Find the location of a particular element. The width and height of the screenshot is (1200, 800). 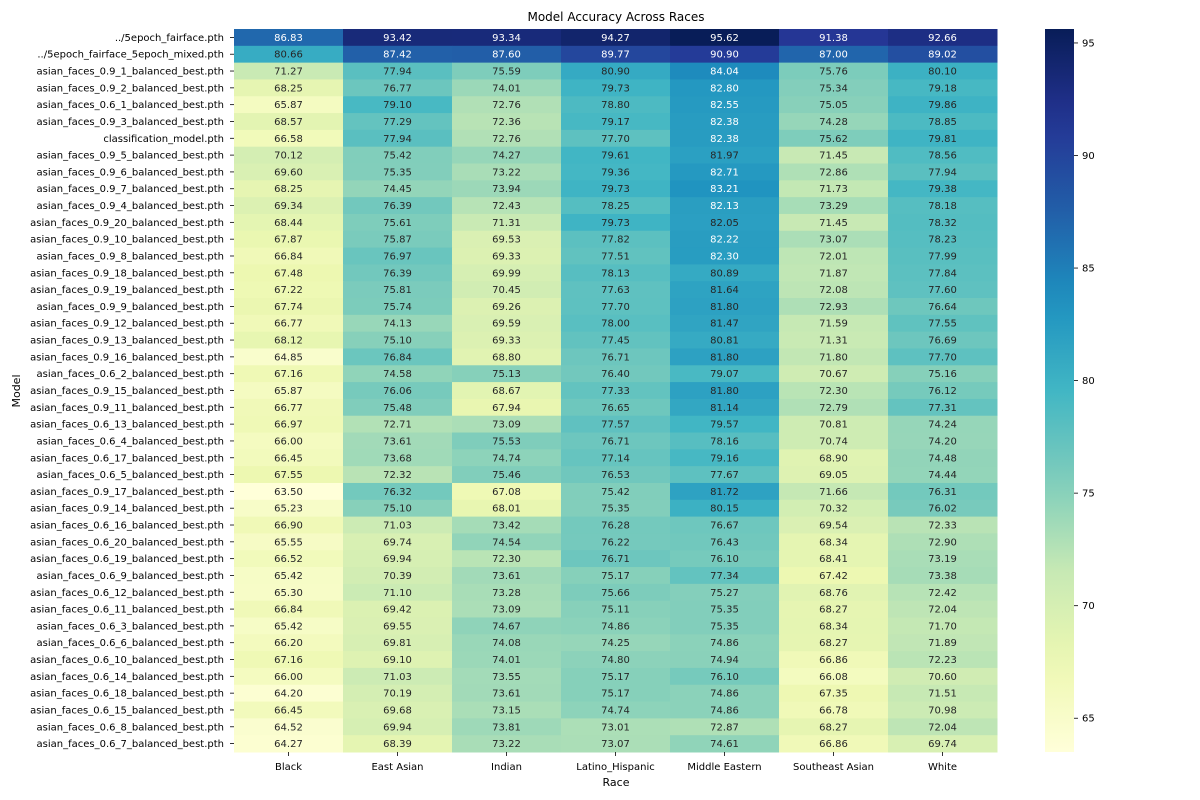

row-label: asian_faces_0.9_17_balanced_best.pth is located at coordinates (127, 492).